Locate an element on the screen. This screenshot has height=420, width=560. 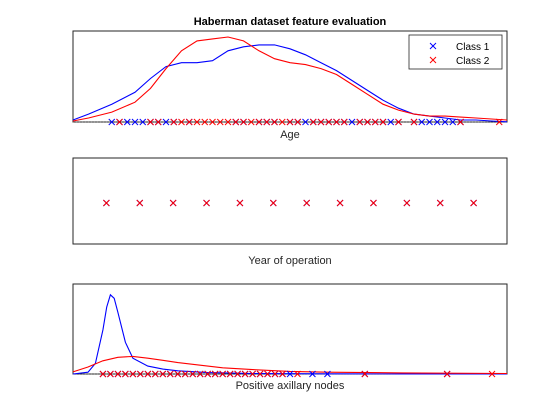
xlabel-nodes: Positive axillary nodes is located at coordinates (290, 386).